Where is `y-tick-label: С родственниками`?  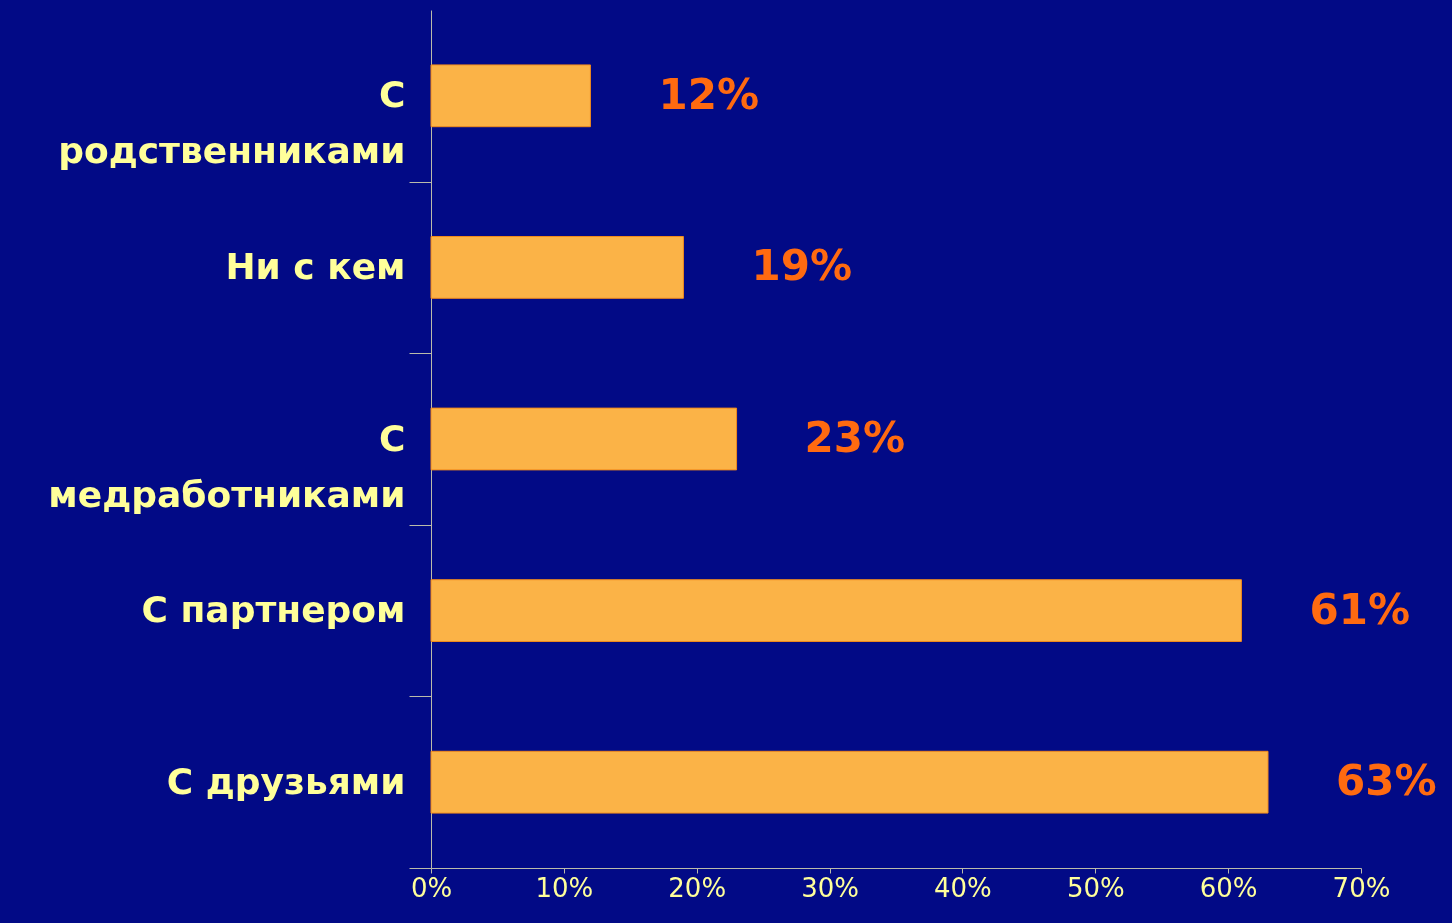 y-tick-label: С родственниками is located at coordinates (232, 123).